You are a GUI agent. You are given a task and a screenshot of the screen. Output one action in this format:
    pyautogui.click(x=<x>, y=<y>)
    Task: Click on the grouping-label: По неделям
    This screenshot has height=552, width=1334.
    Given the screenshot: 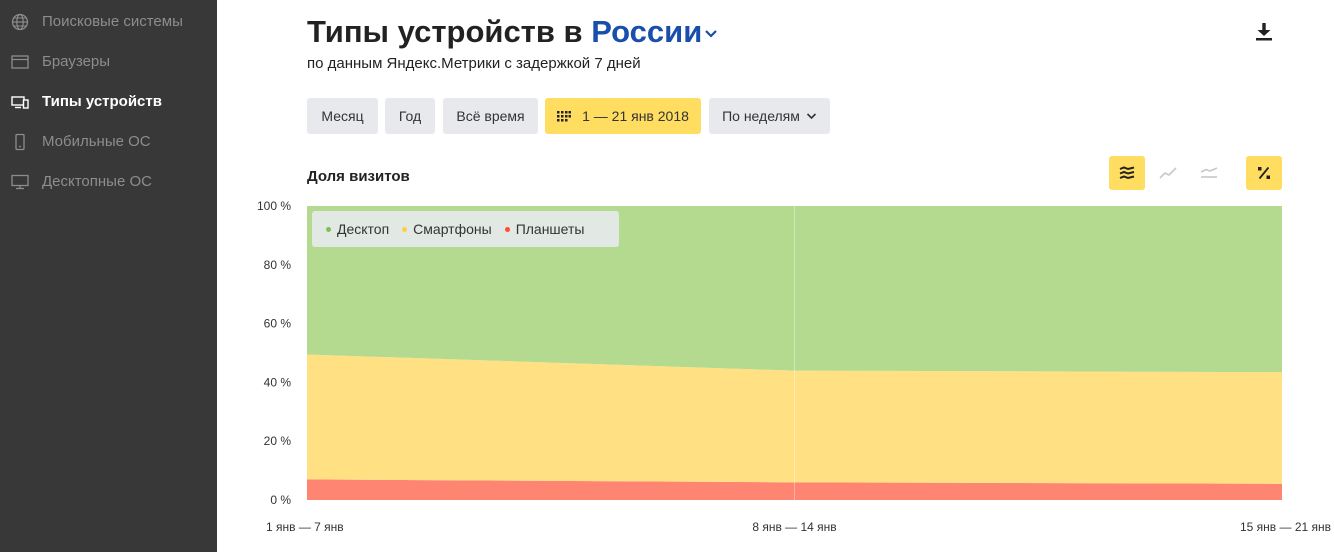 What is the action you would take?
    pyautogui.click(x=761, y=116)
    